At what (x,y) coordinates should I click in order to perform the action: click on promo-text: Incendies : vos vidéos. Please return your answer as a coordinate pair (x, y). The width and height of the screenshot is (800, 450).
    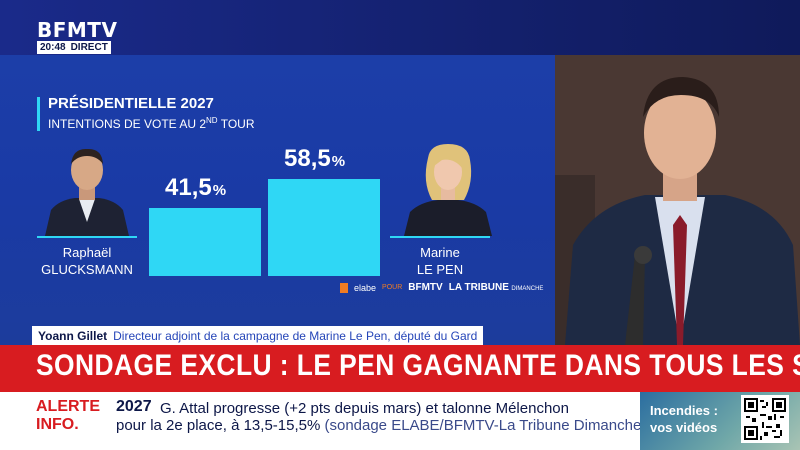
    Looking at the image, I should click on (684, 419).